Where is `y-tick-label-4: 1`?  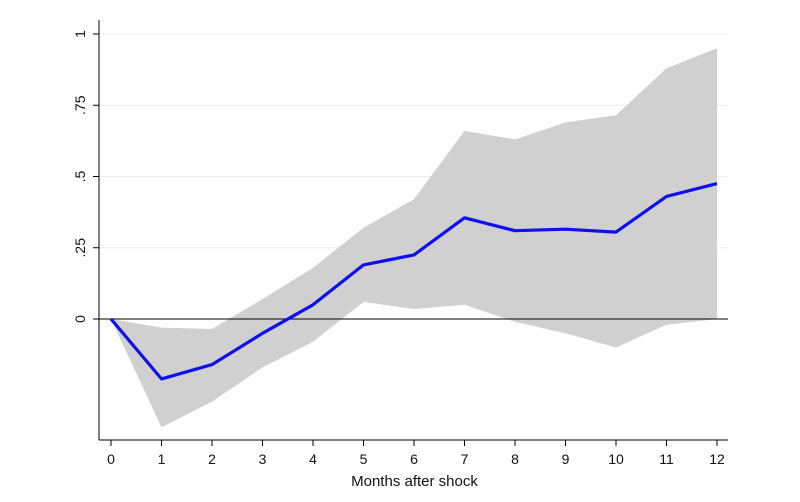
y-tick-label-4: 1 is located at coordinates (80, 34).